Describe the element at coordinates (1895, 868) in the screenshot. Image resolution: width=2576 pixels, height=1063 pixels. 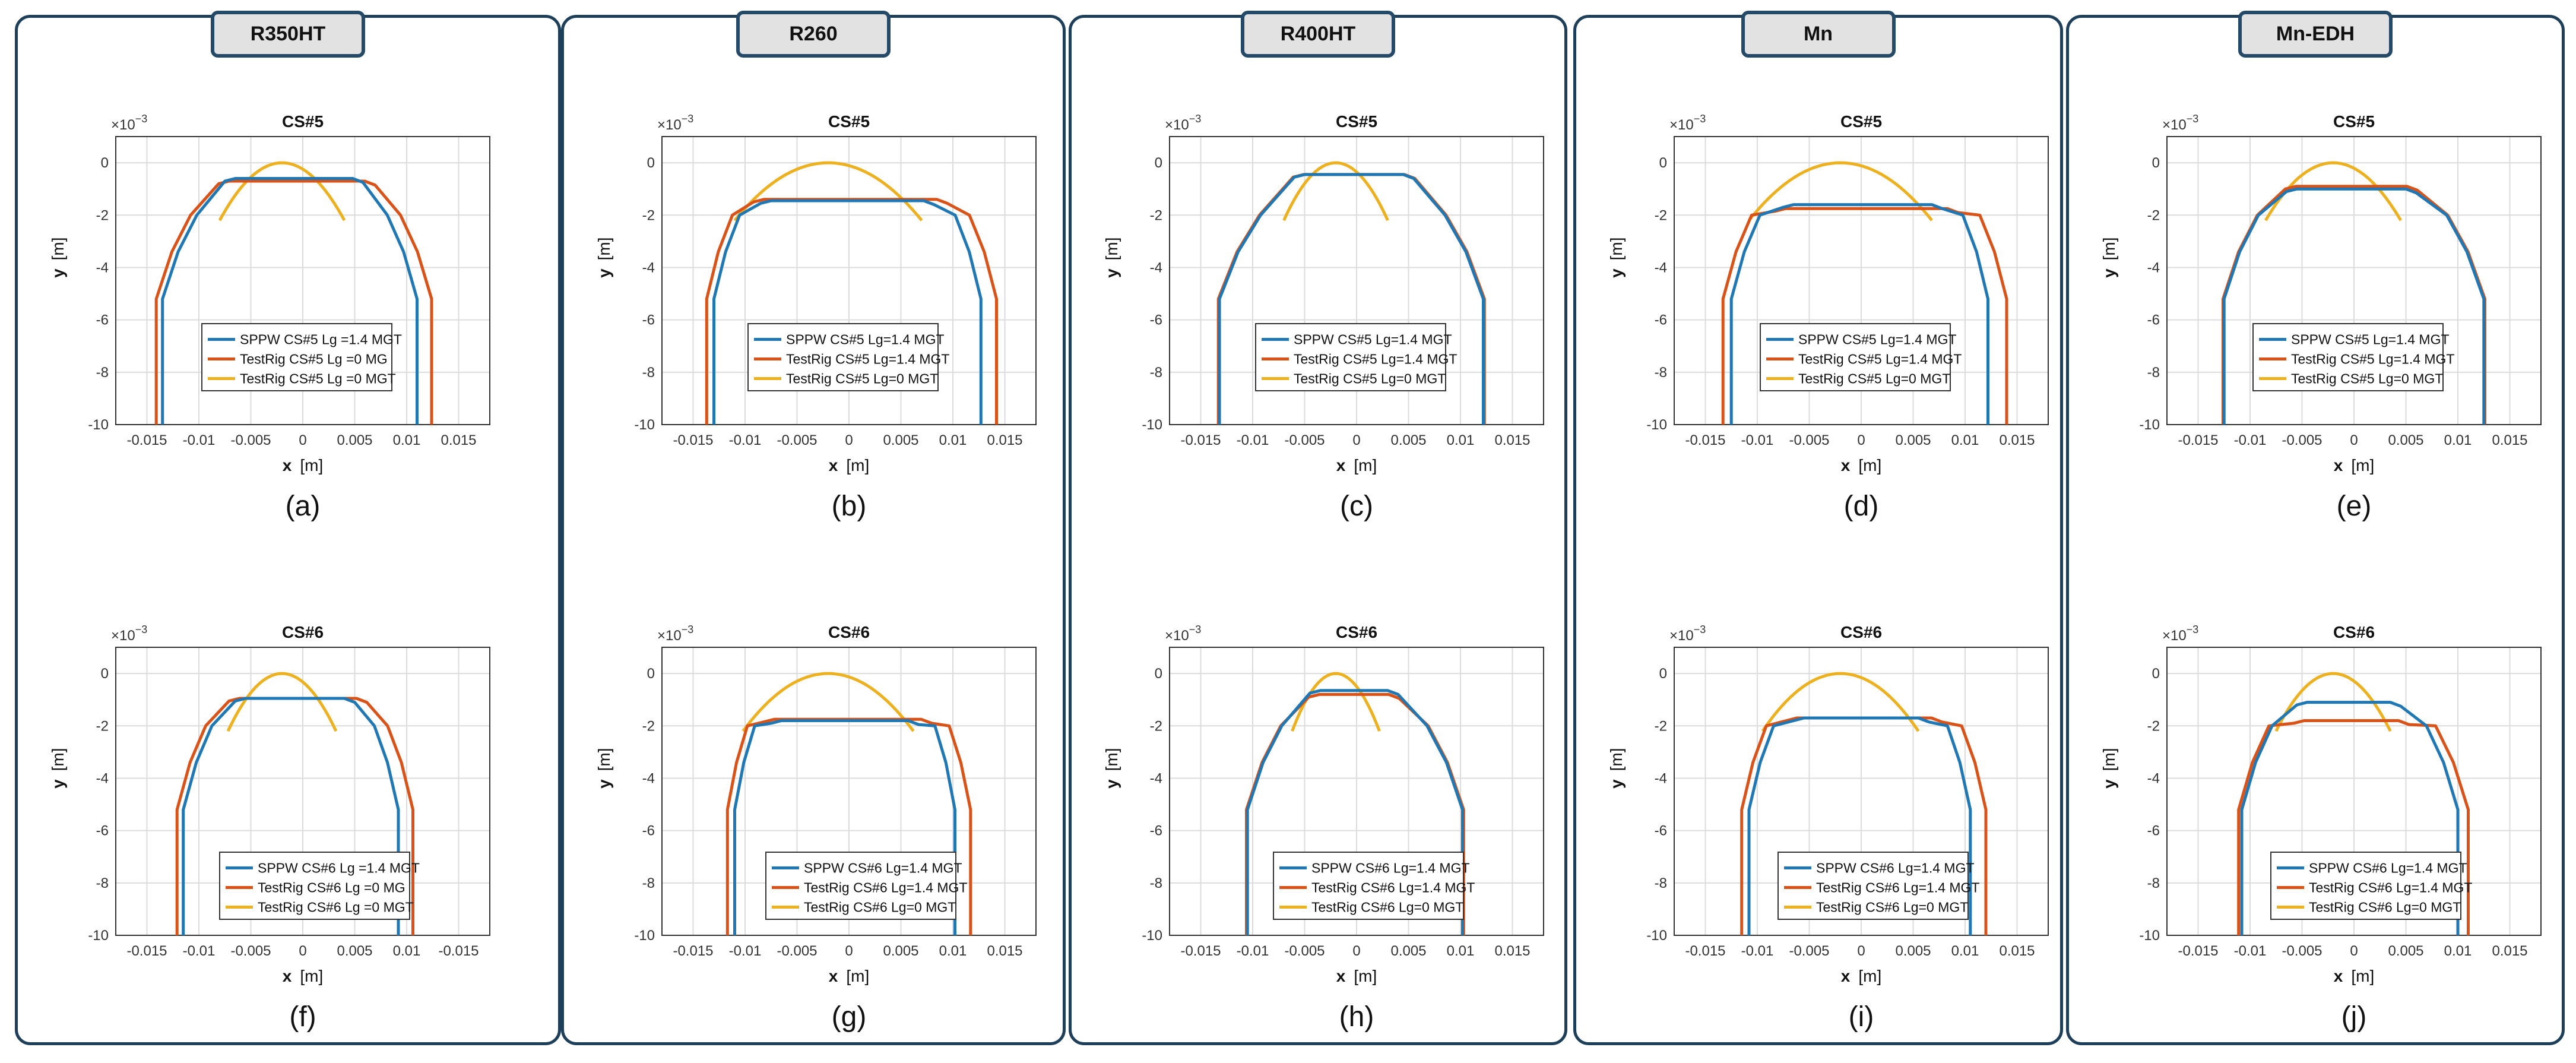
I see `legend-entry: SPPW CS#6 Lg=1.4 MGT` at that location.